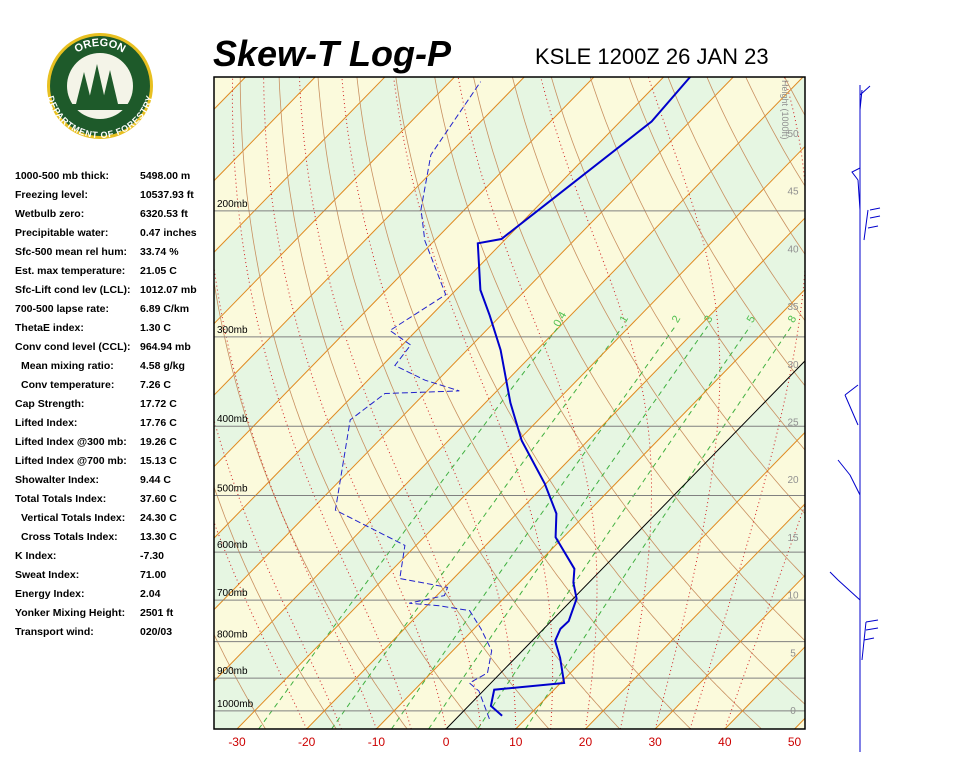 The height and width of the screenshot is (773, 960). What do you see at coordinates (71, 461) in the screenshot?
I see `stat-label: Lifted Index @700 mb:` at bounding box center [71, 461].